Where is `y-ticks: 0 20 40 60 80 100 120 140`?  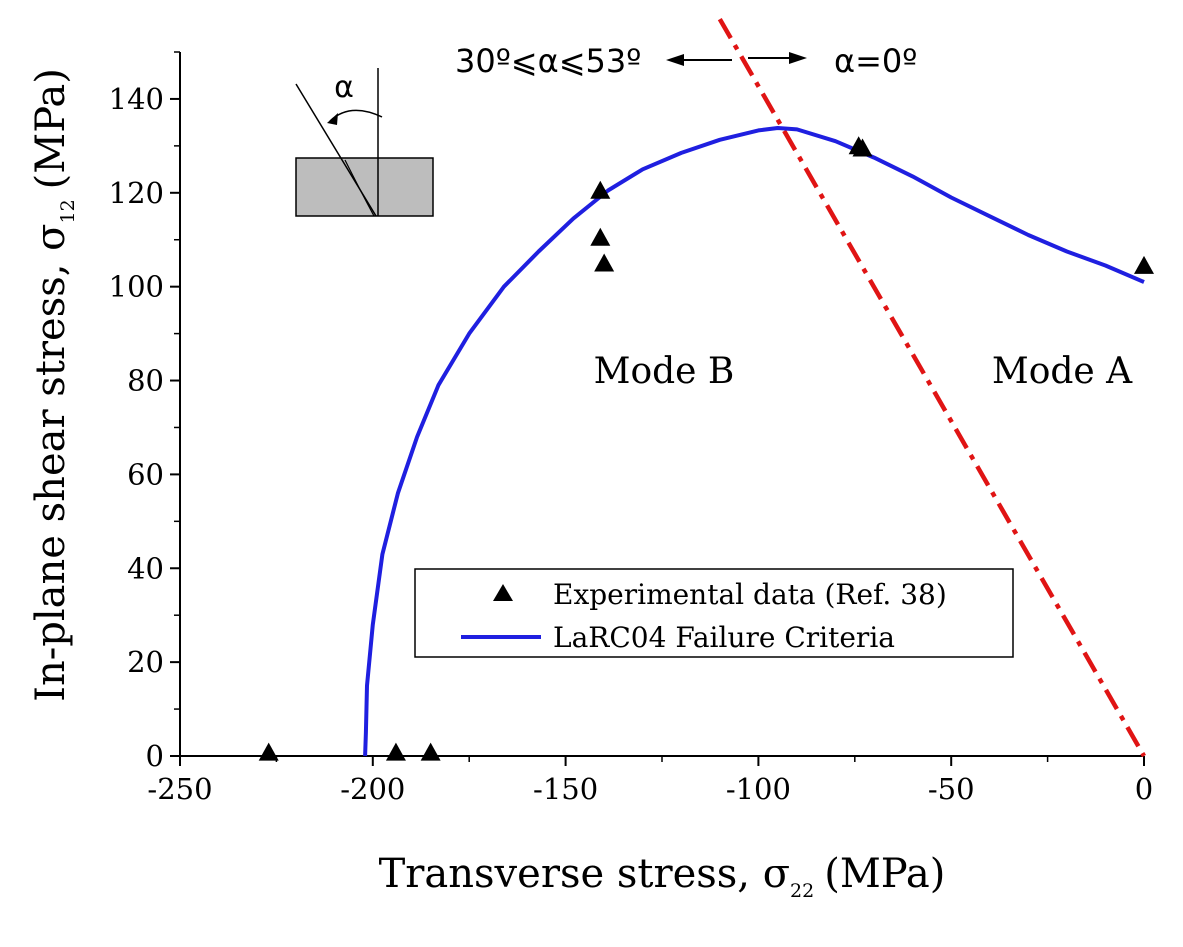
y-ticks: 0 20 40 60 80 100 120 140 is located at coordinates (144, 412).